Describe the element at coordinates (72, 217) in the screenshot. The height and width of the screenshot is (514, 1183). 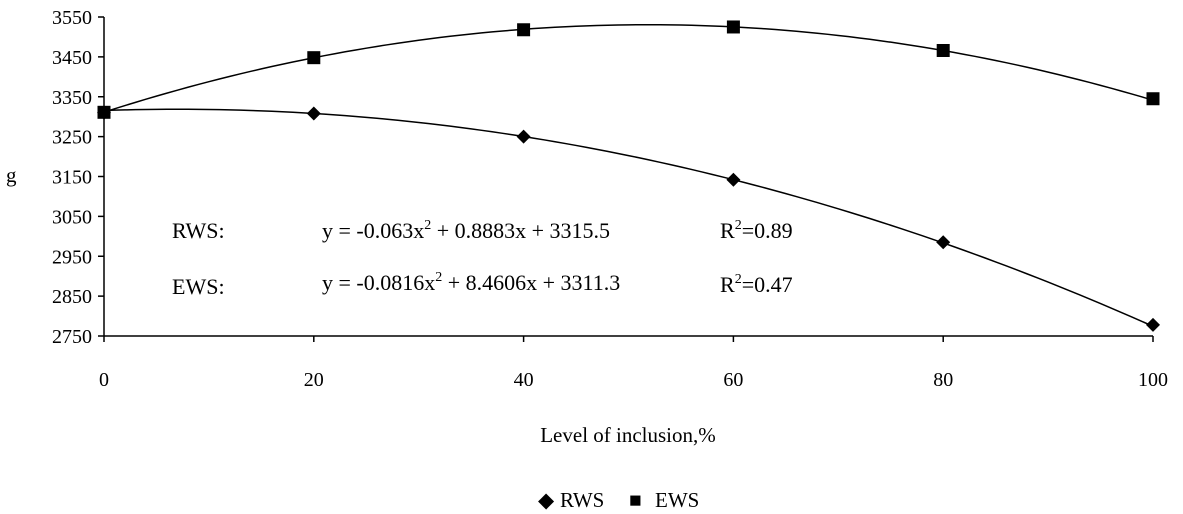
I see `y-tick-label: 3050` at that location.